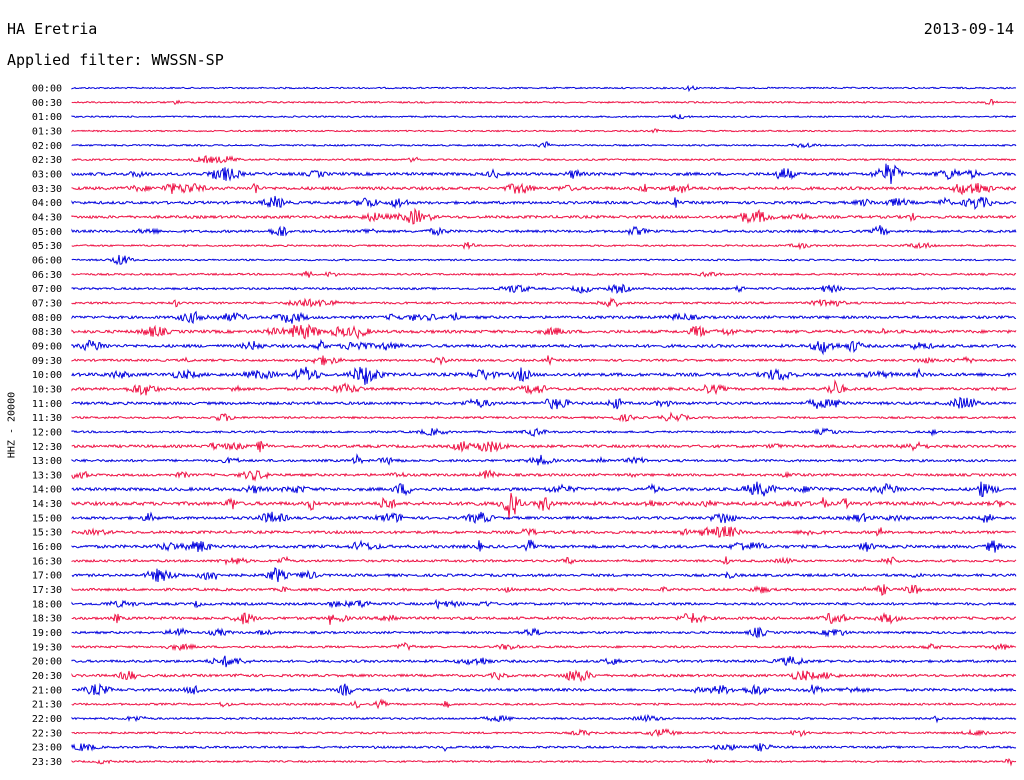 The height and width of the screenshot is (780, 1024). What do you see at coordinates (47, 89) in the screenshot?
I see `row-time-label: 00:00` at bounding box center [47, 89].